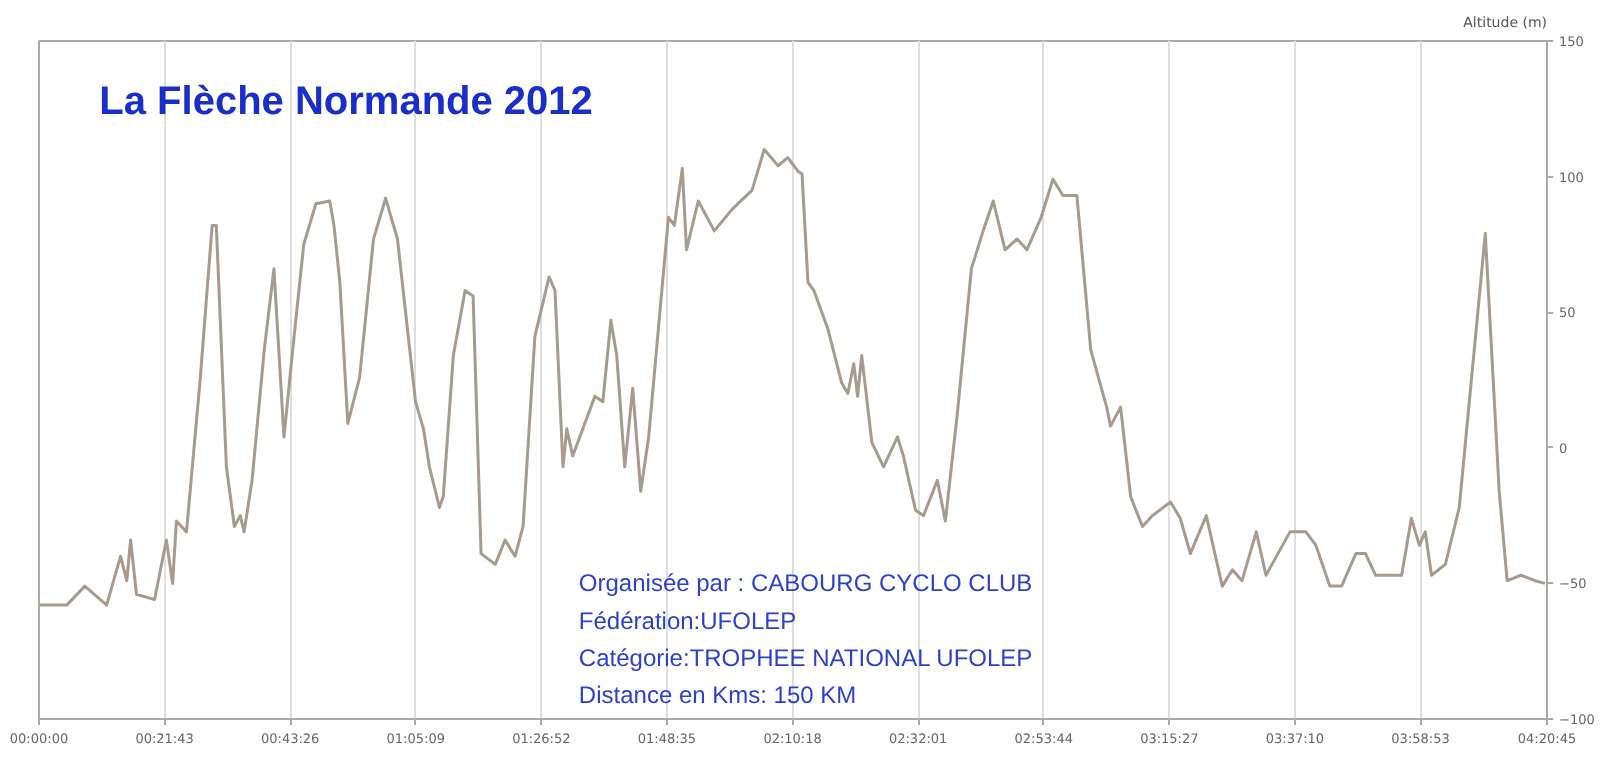 The width and height of the screenshot is (1600, 758). What do you see at coordinates (687, 620) in the screenshot?
I see `annotation: Fédération:UFOLEP` at bounding box center [687, 620].